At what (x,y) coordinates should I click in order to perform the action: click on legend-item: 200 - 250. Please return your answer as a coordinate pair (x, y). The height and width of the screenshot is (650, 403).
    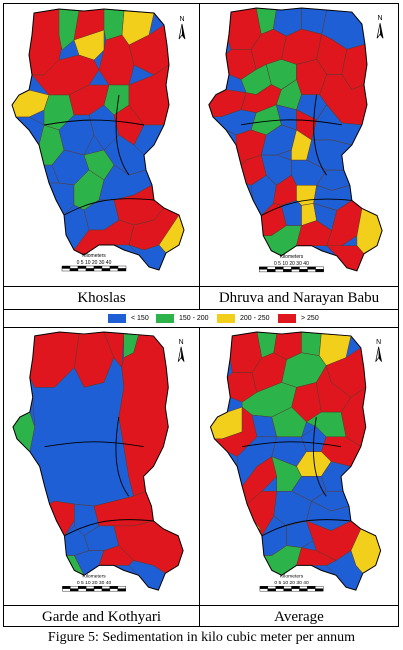
    Looking at the image, I should click on (243, 318).